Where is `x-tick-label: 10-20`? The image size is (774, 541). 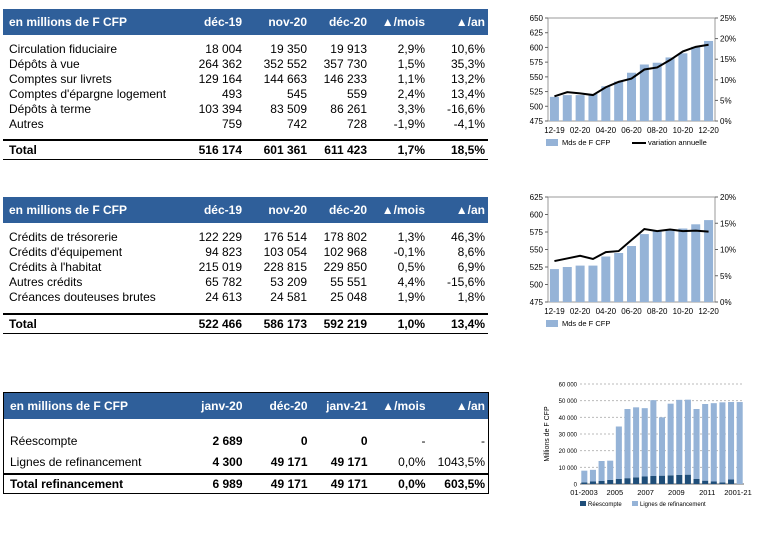 x-tick-label: 10-20 is located at coordinates (683, 130).